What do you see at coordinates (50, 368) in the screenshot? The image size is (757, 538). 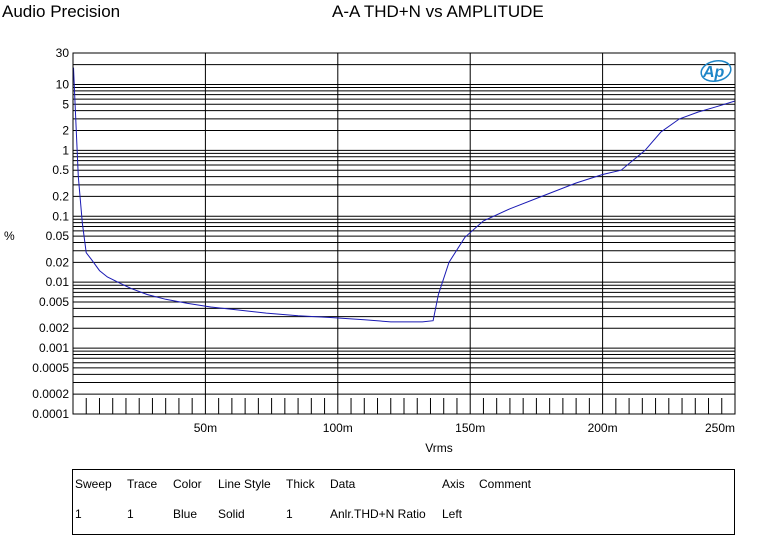 I see `y-tick-label: 0.0005` at bounding box center [50, 368].